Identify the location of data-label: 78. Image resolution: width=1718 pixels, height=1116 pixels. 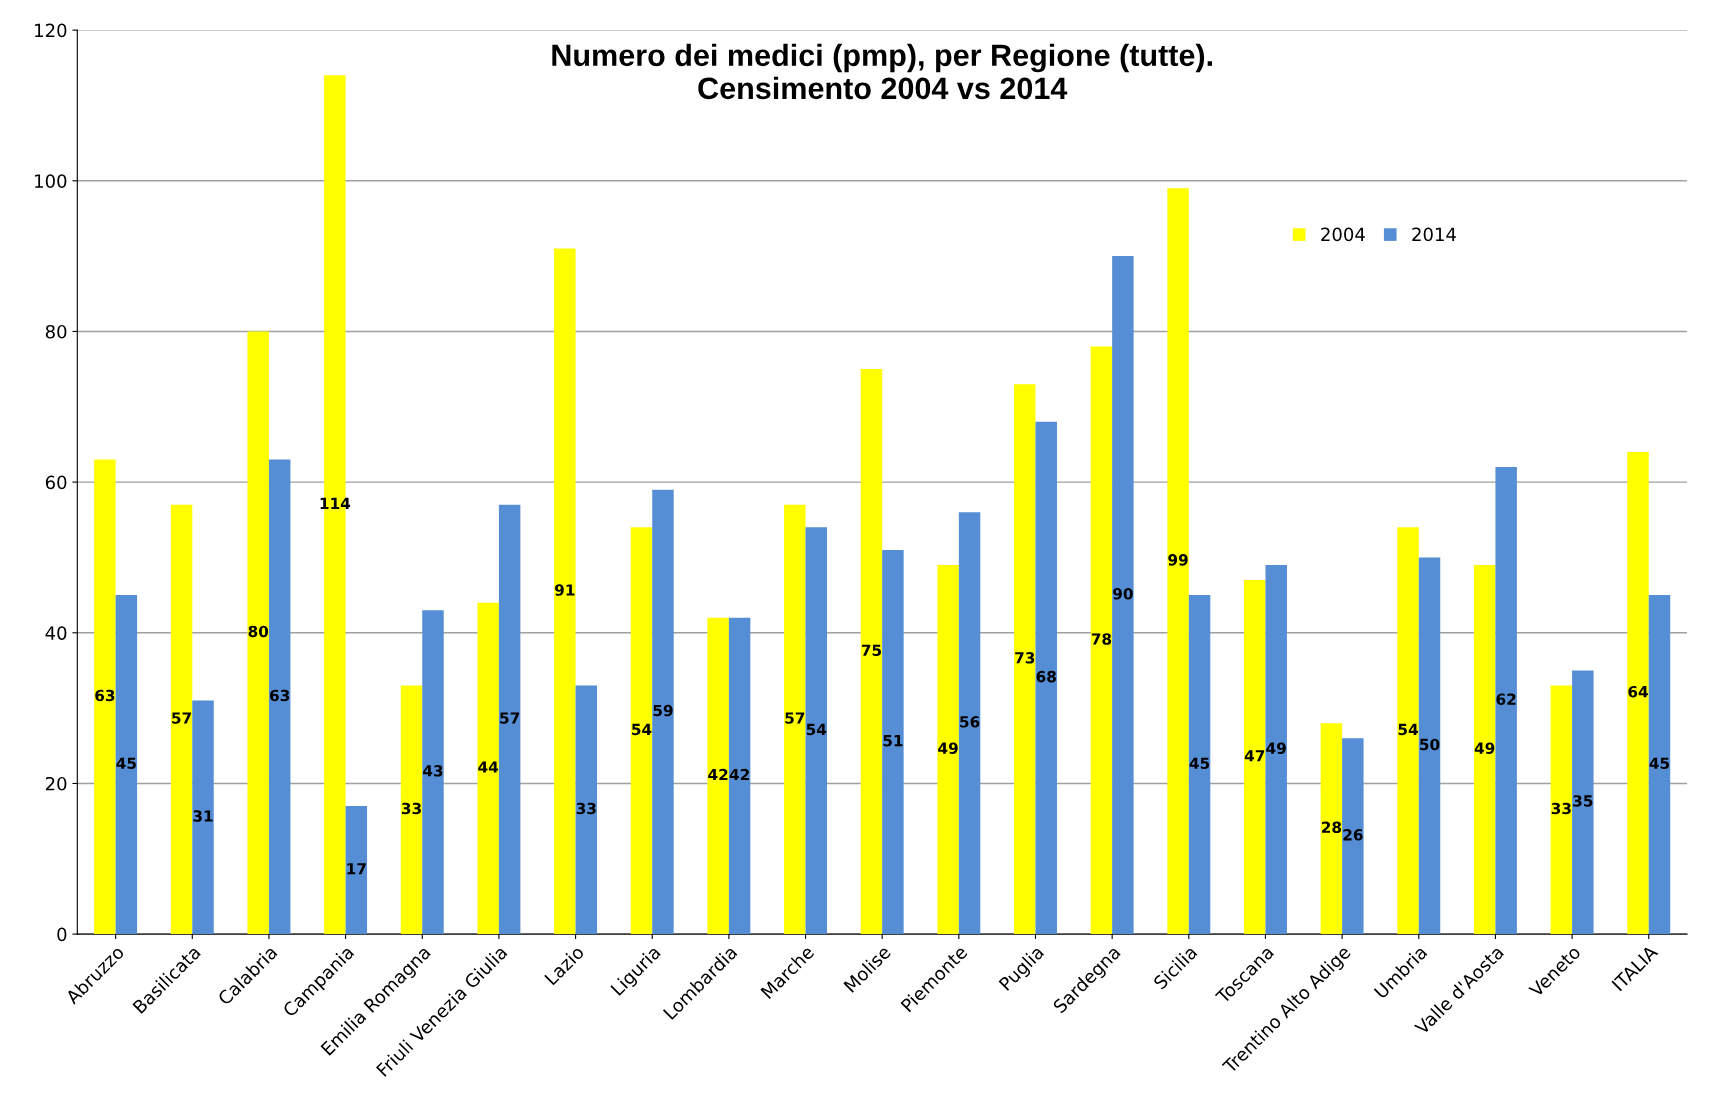
(1101, 639).